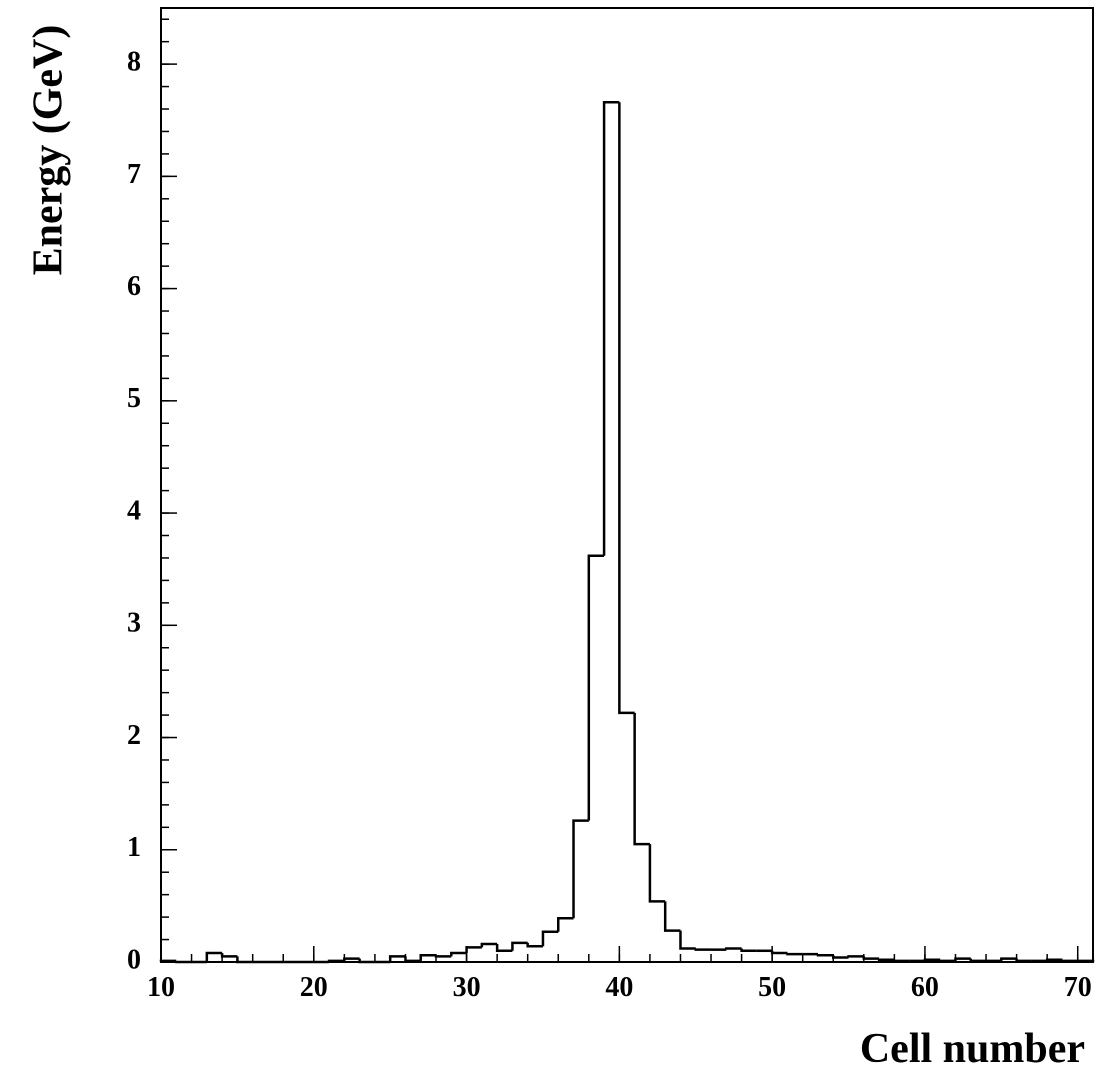  What do you see at coordinates (134, 286) in the screenshot?
I see `y-tick-label: 6` at bounding box center [134, 286].